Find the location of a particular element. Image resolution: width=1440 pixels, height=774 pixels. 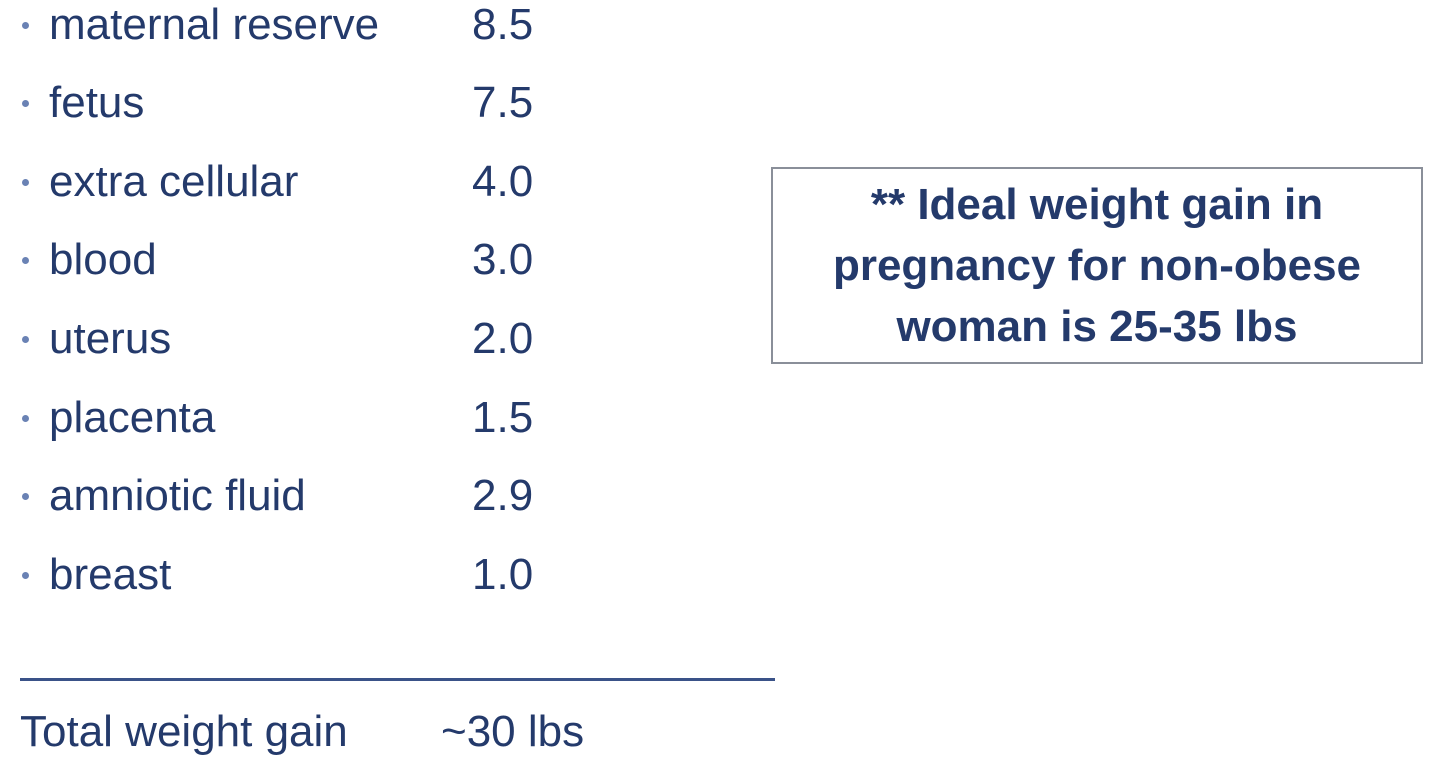

item-value: 7.5 is located at coordinates (503, 102).